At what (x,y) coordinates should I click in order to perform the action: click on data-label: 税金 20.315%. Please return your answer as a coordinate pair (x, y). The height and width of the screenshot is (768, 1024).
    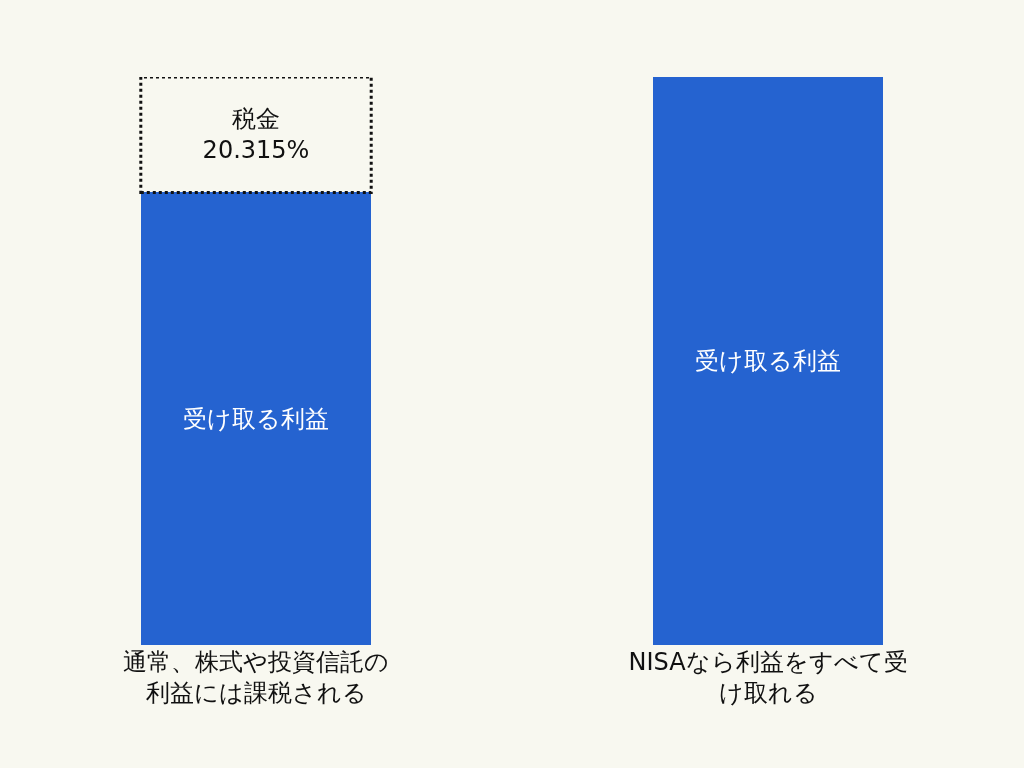
    Looking at the image, I should click on (256, 135).